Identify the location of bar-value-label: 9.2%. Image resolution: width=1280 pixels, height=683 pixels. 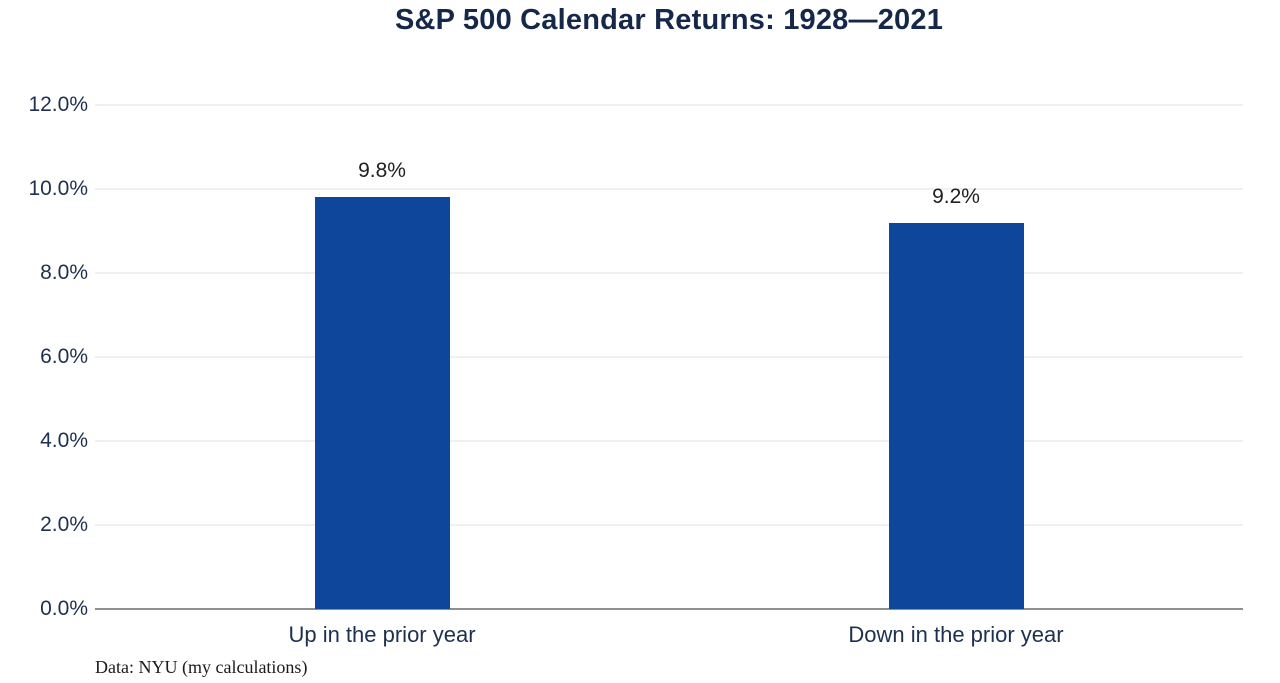
(956, 196).